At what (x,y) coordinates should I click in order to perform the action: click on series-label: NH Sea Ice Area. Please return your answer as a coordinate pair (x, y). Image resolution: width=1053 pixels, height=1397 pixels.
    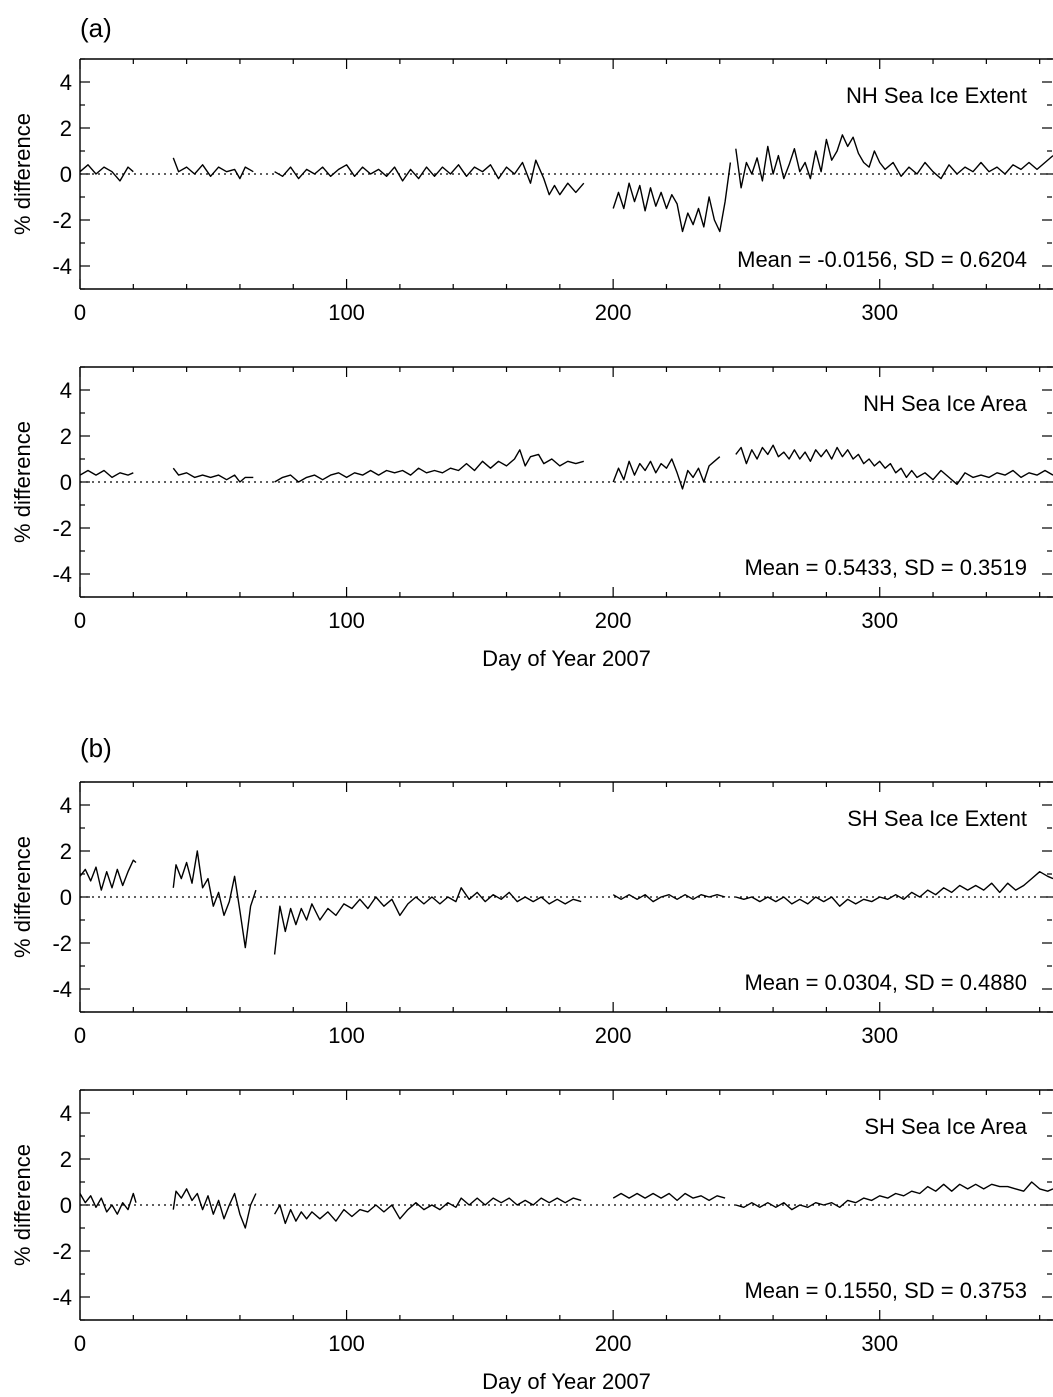
    Looking at the image, I should click on (945, 403).